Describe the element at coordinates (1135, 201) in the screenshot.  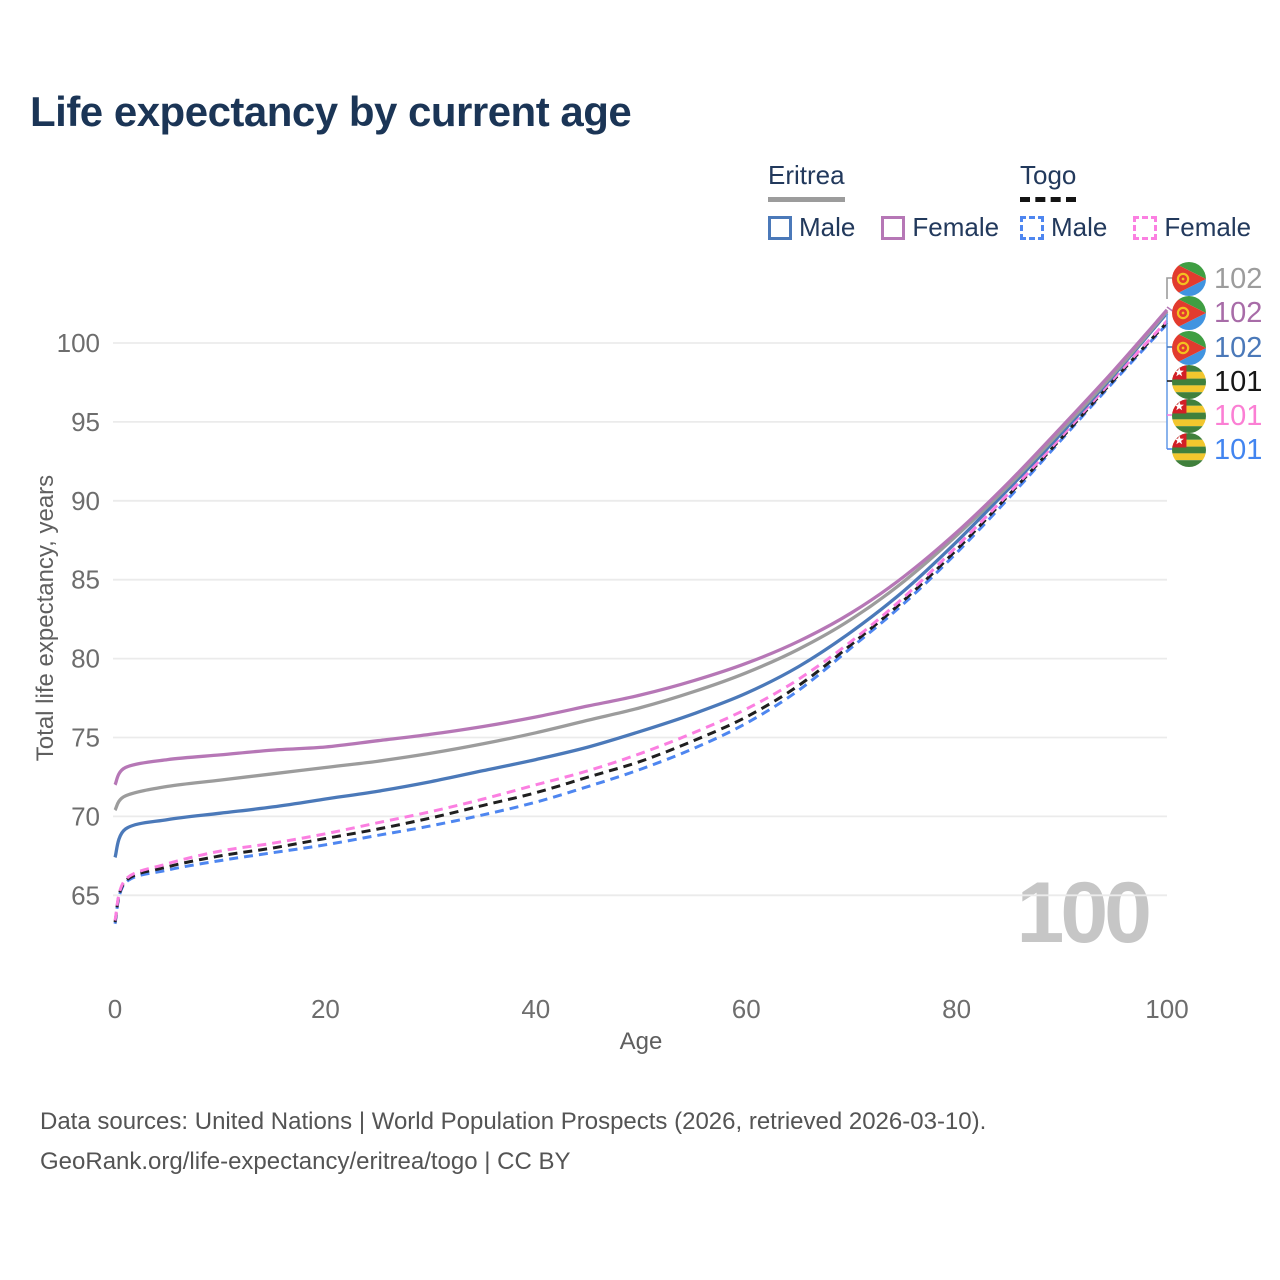
I see `legend-group-togo: Togo Male Female` at that location.